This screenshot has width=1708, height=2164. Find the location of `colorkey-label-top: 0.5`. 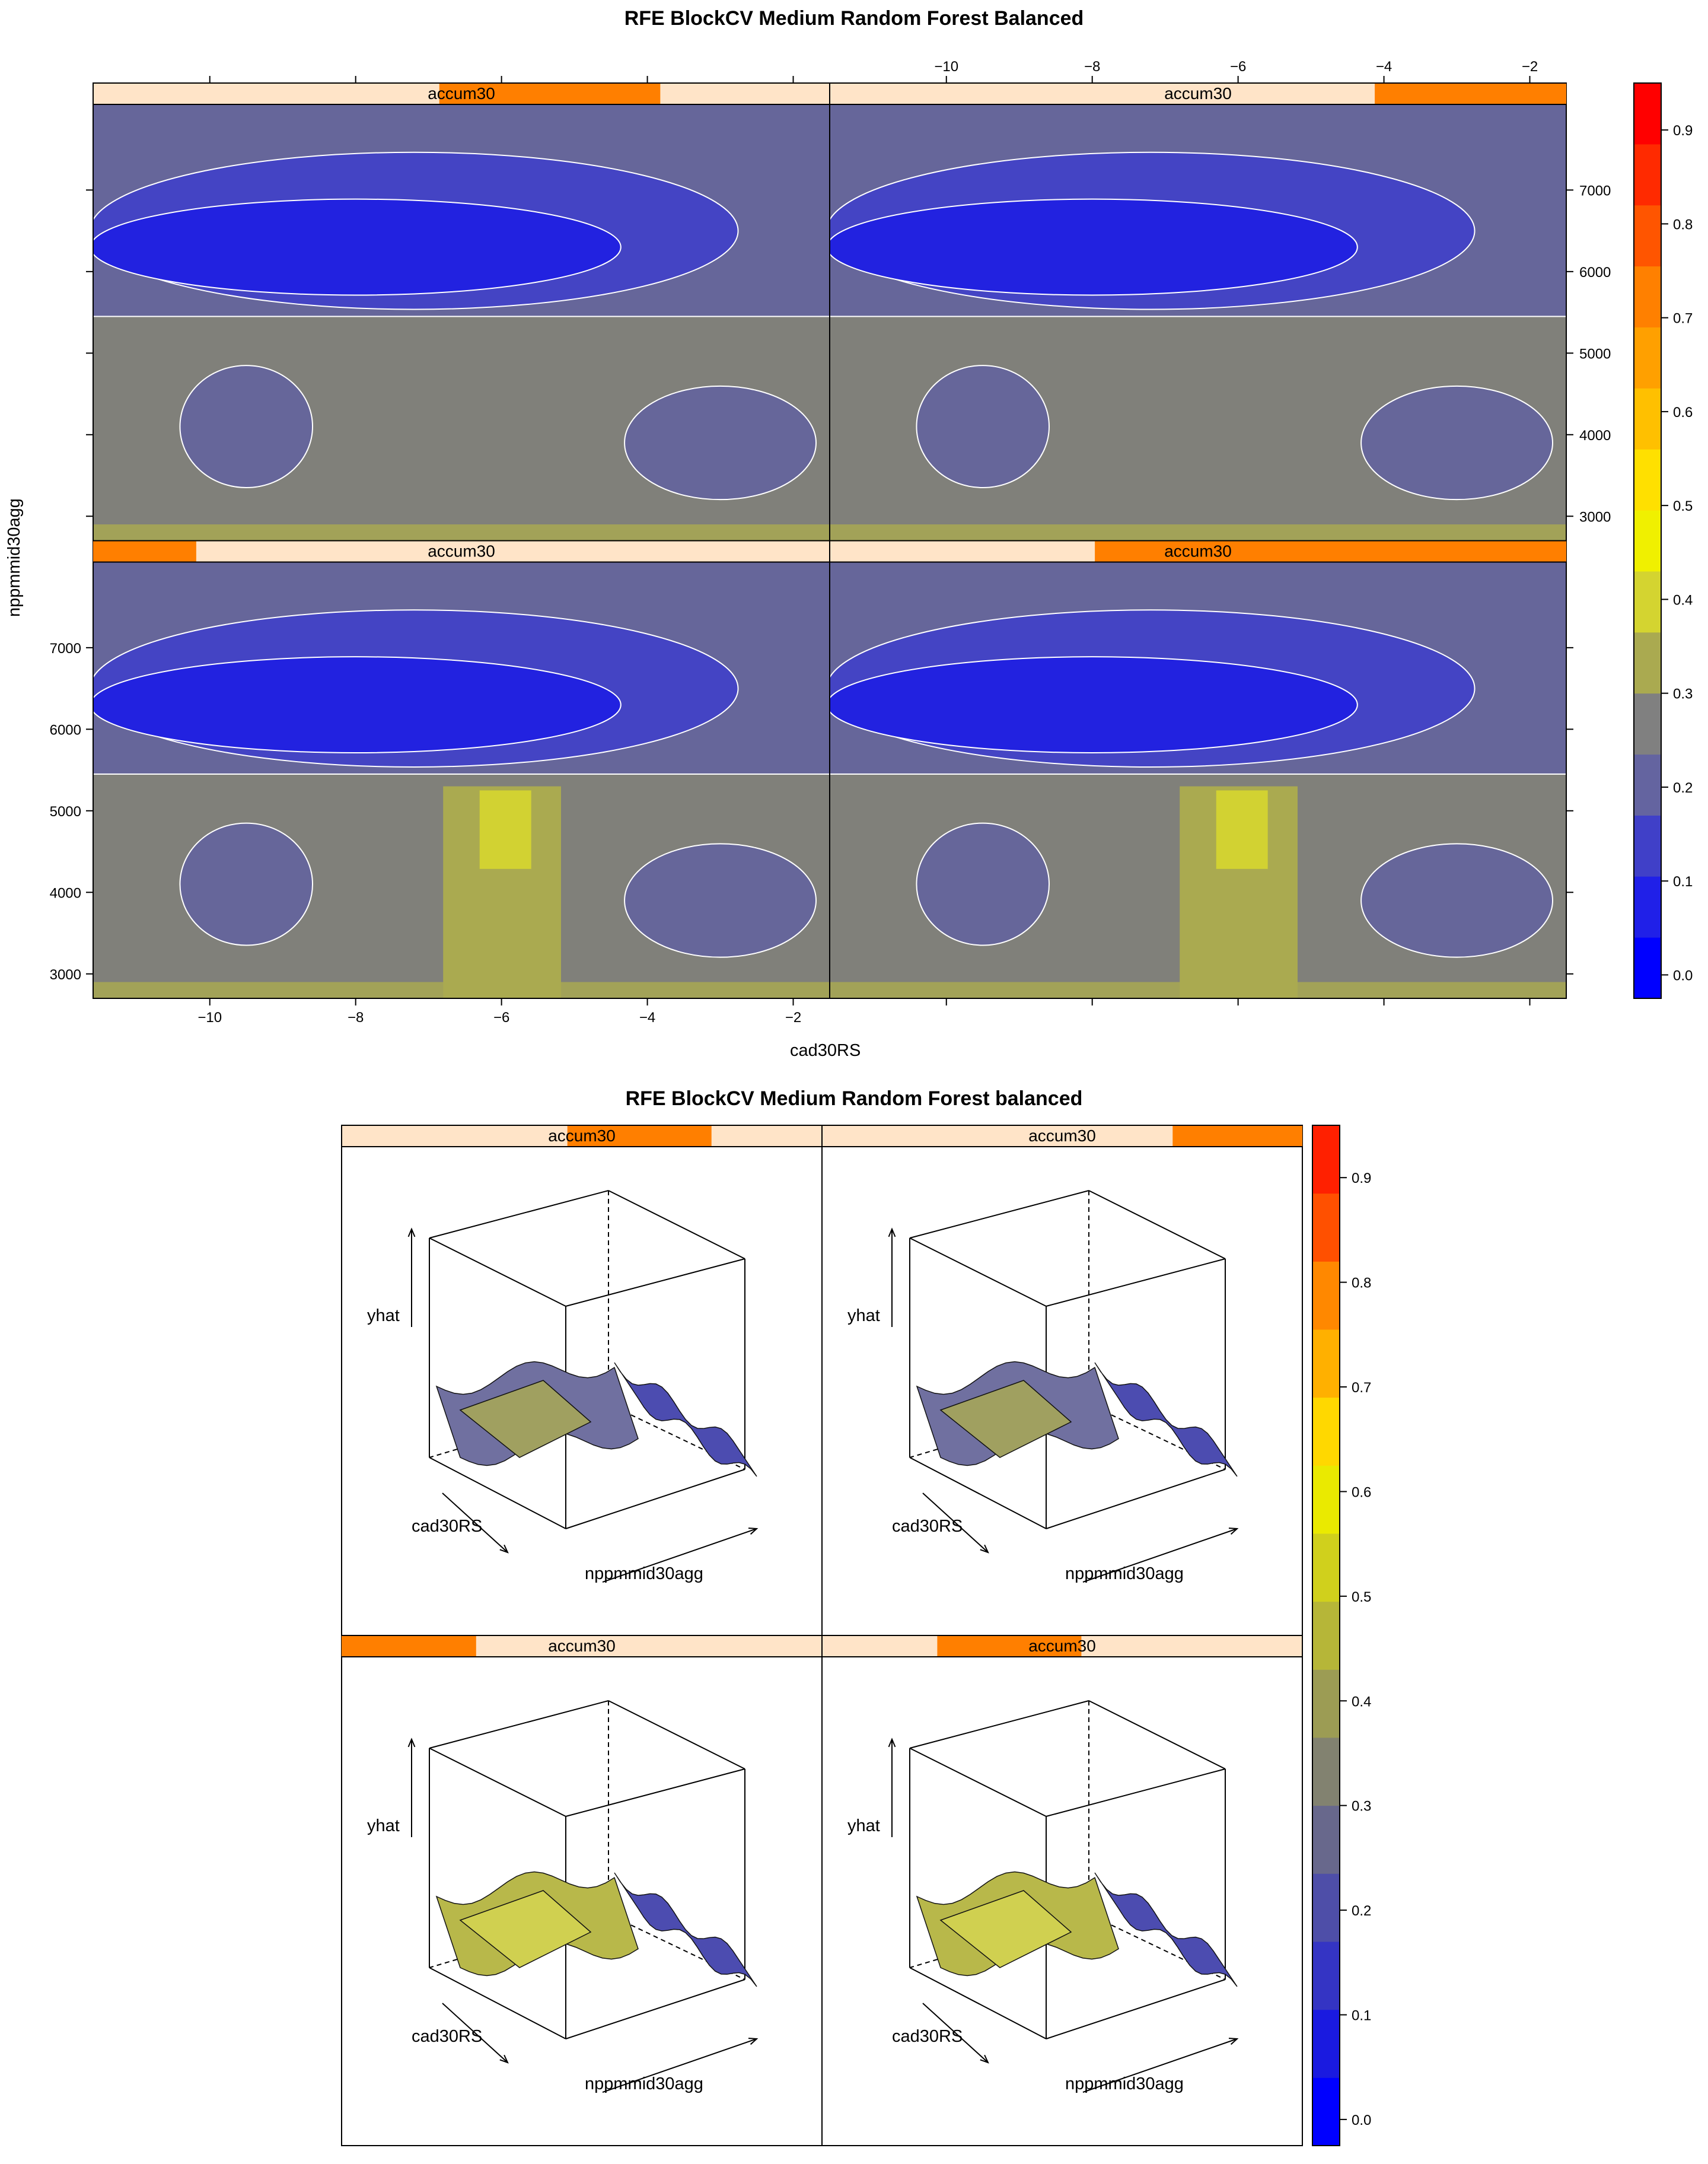

colorkey-label-top: 0.5 is located at coordinates (1683, 506).